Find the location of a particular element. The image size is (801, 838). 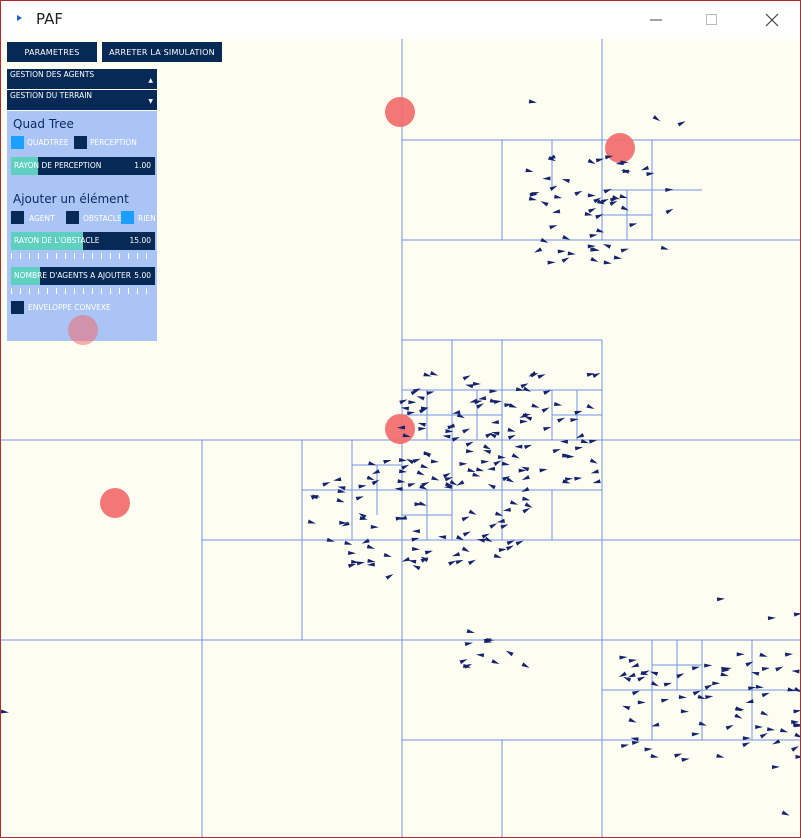

agents-count-fill is located at coordinates (25, 276).